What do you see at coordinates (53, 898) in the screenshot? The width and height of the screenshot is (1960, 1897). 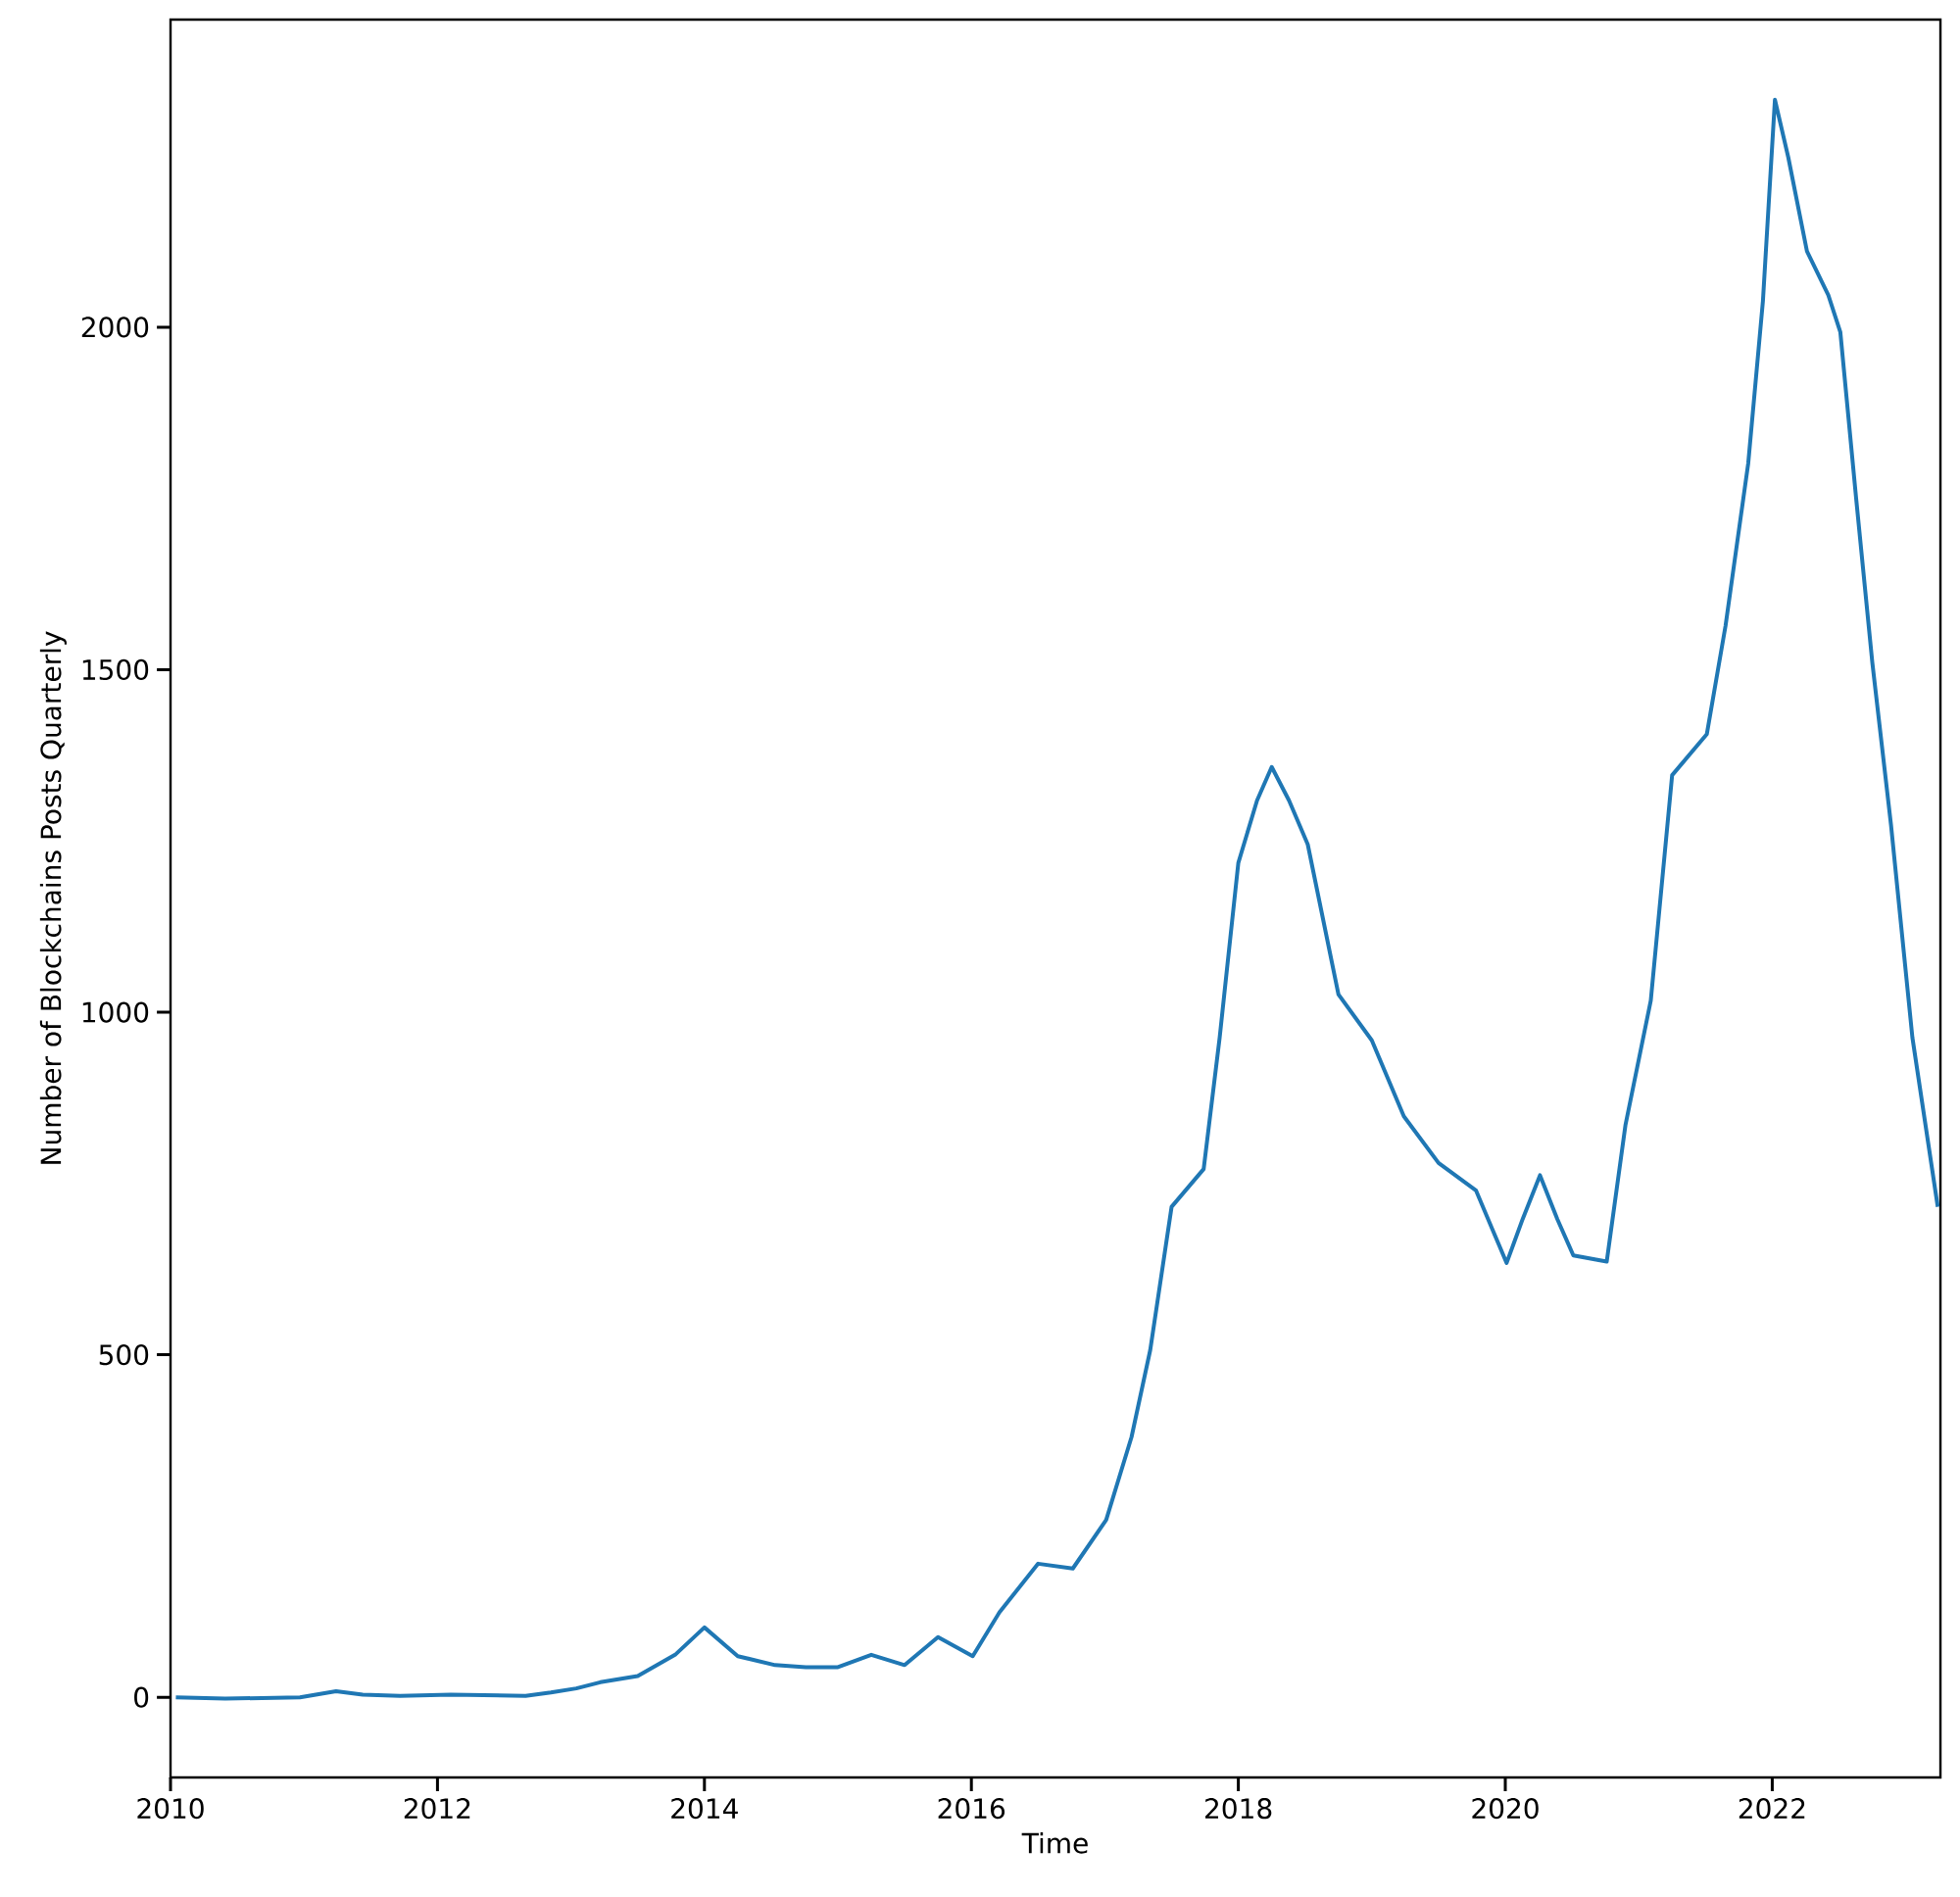 I see `y-axis-title: Number of Blockchains Posts Quarterly` at bounding box center [53, 898].